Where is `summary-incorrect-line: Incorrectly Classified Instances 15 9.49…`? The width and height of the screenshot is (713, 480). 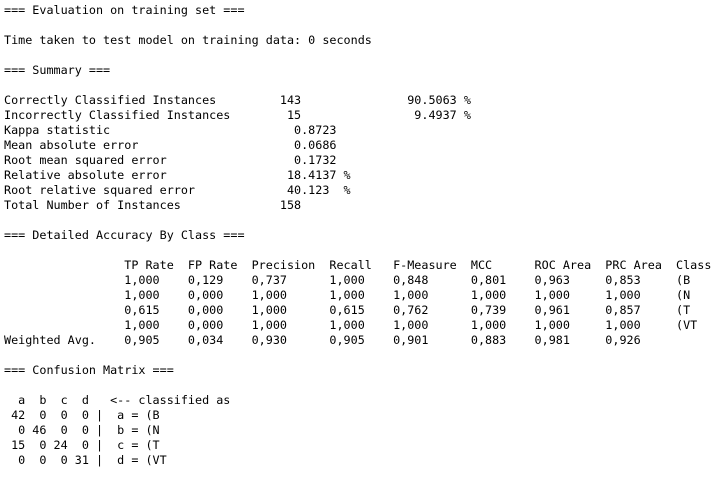
summary-incorrect-line: Incorrectly Classified Instances 15 9.49… is located at coordinates (237, 115).